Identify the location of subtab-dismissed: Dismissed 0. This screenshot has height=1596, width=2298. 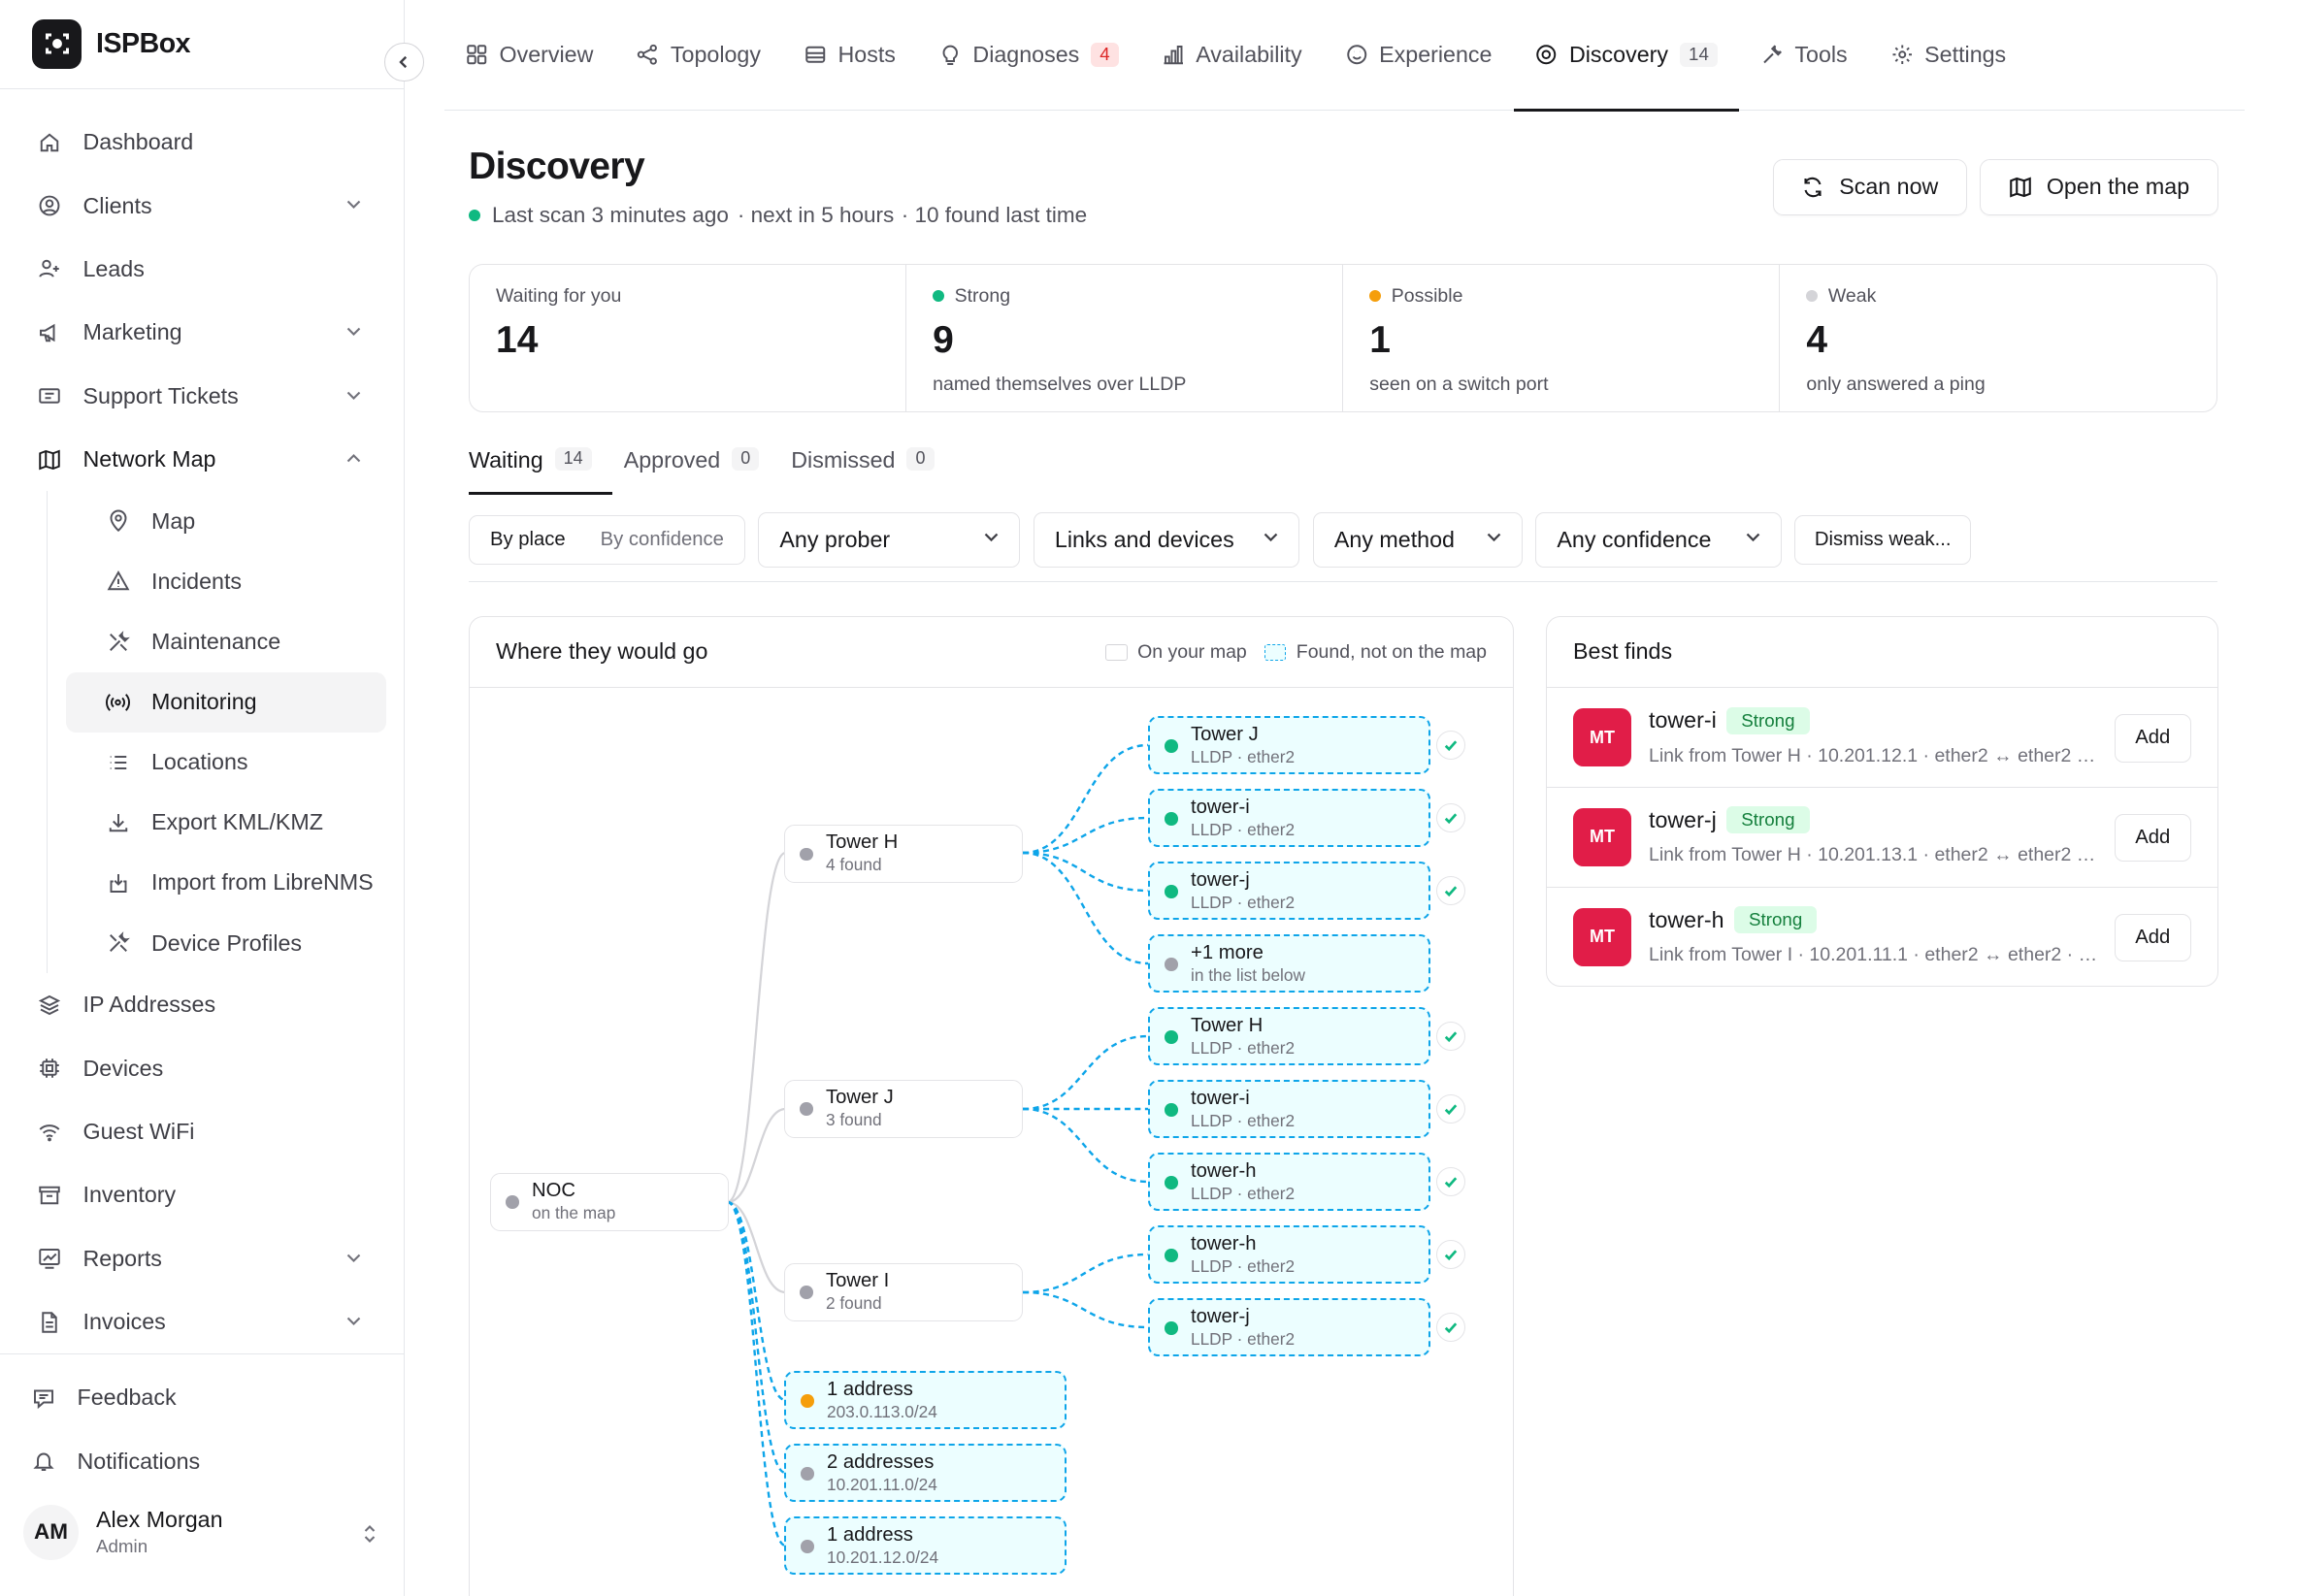
(863, 466).